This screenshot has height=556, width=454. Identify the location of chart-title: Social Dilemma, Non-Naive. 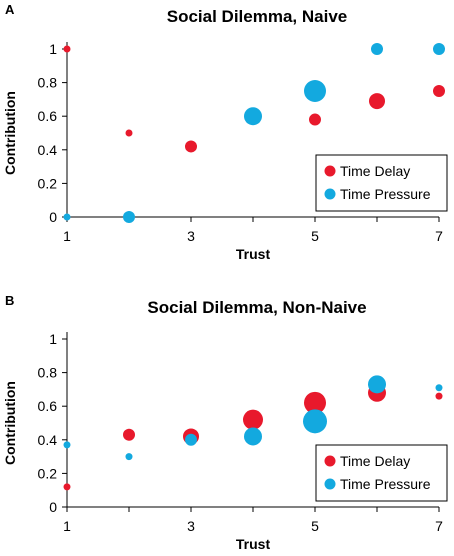
(256, 307).